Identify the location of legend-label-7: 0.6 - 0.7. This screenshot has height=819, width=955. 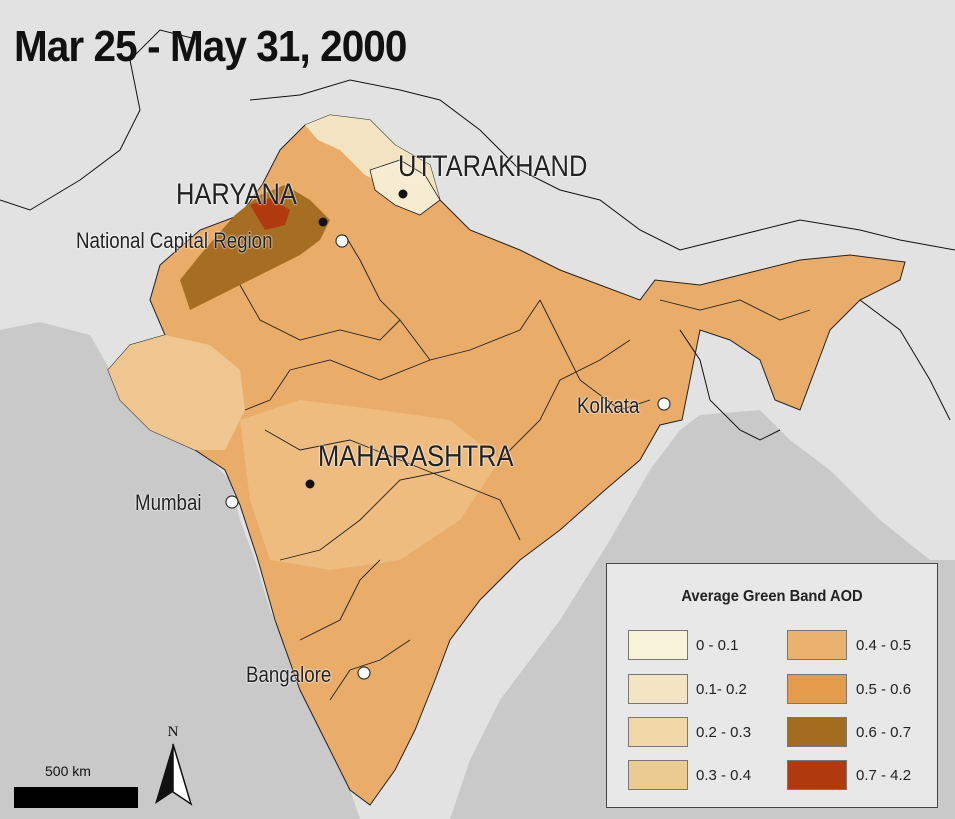
(884, 732).